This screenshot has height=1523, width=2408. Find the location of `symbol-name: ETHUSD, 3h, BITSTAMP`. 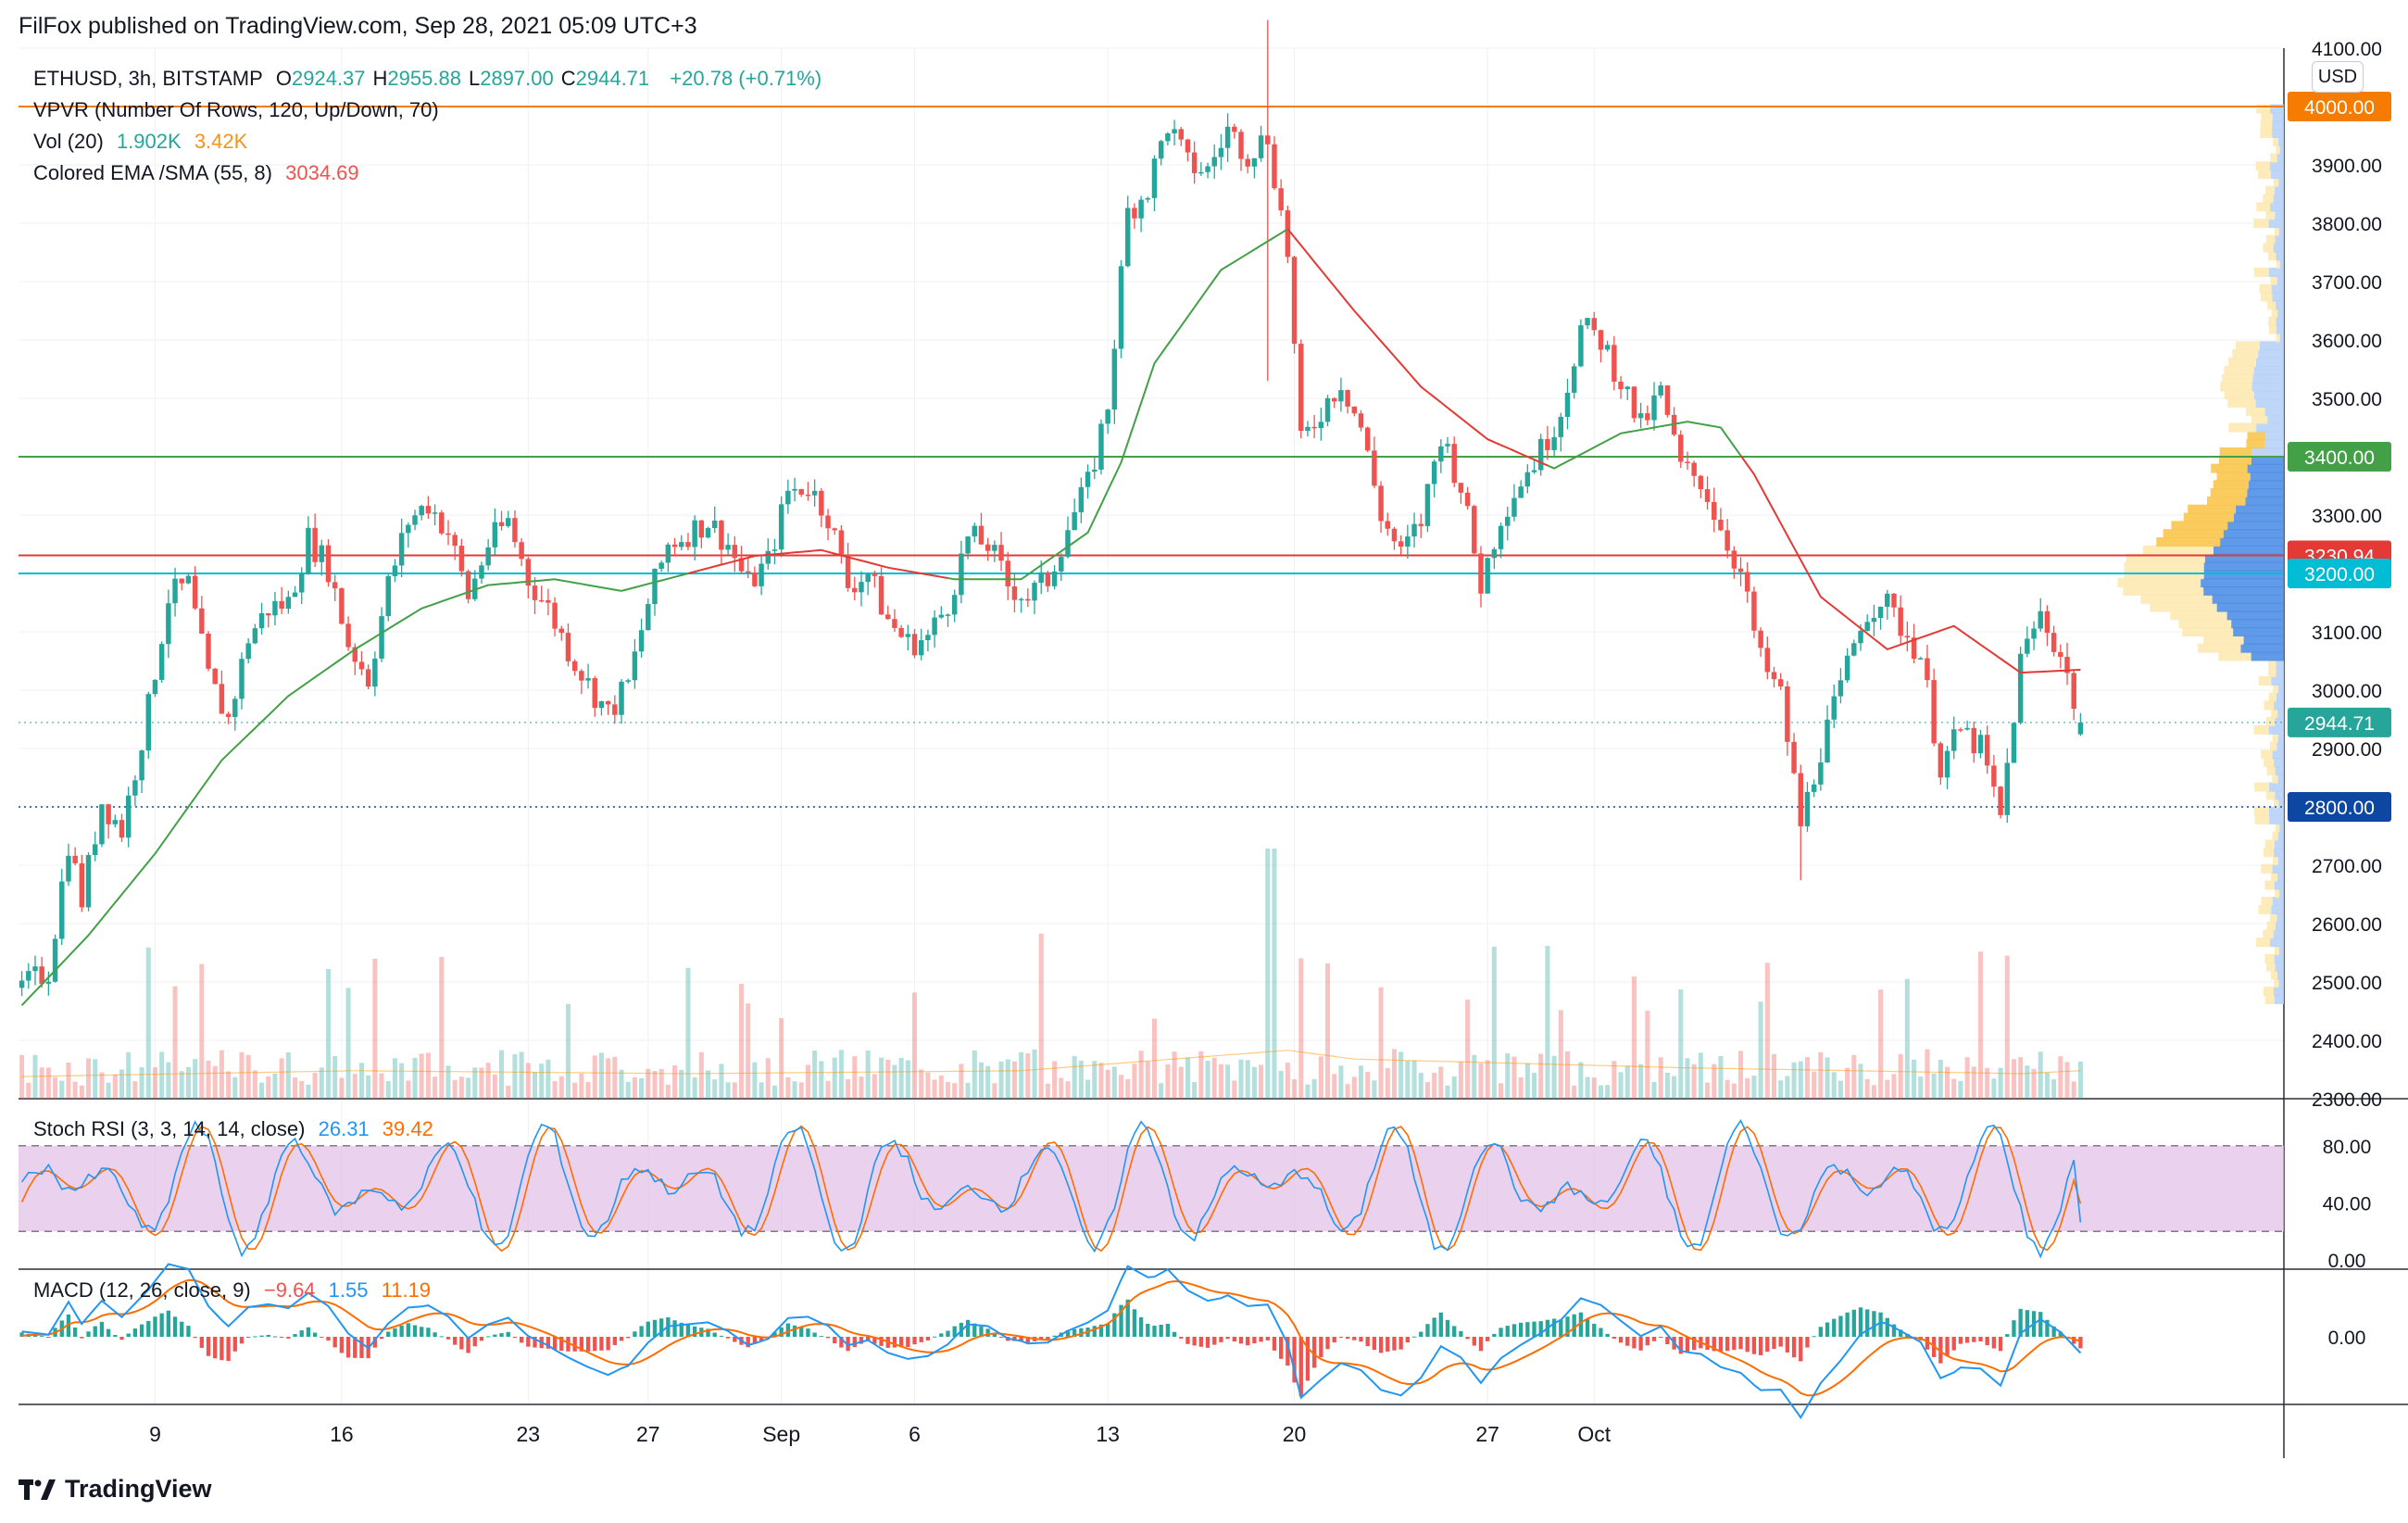

symbol-name: ETHUSD, 3h, BITSTAMP is located at coordinates (148, 78).